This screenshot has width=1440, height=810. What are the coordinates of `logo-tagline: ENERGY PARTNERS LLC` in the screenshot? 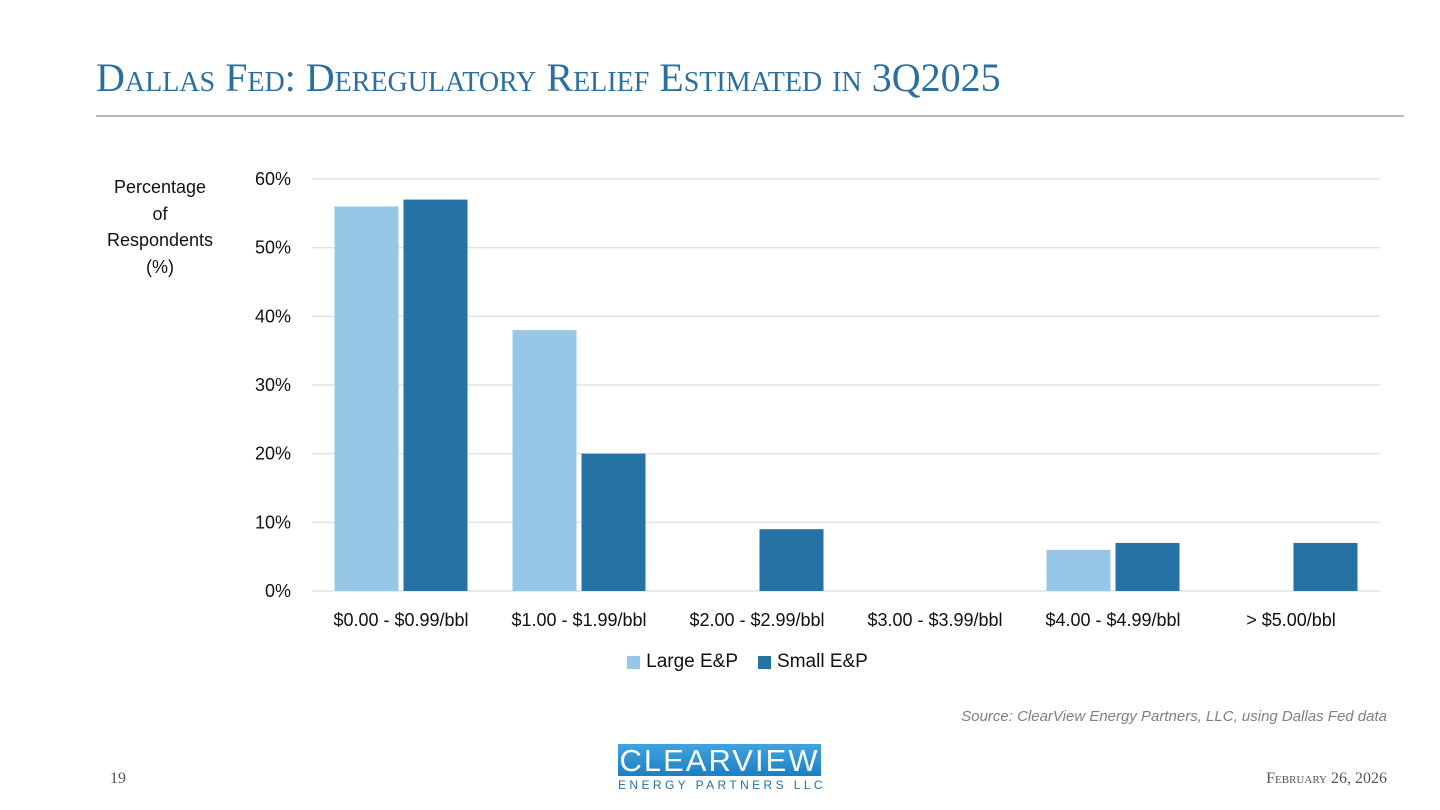 It's located at (722, 785).